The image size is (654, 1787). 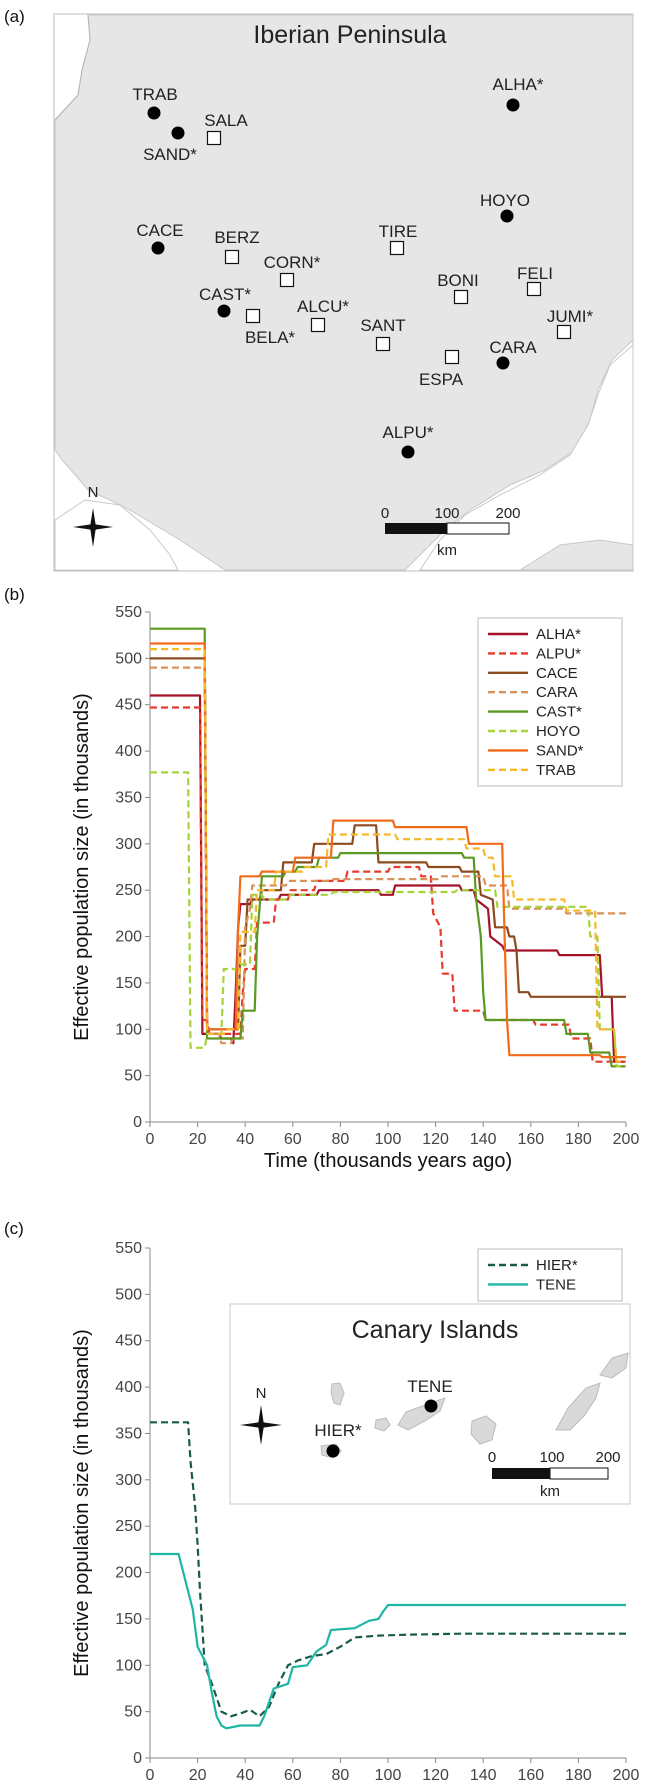 I want to click on site-markers-canary: TENE HIER*, so click(x=383, y=1417).